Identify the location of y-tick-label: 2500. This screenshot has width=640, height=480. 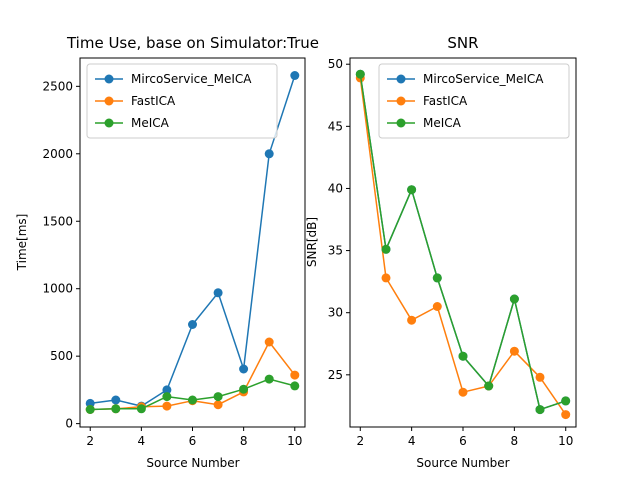
(57, 86).